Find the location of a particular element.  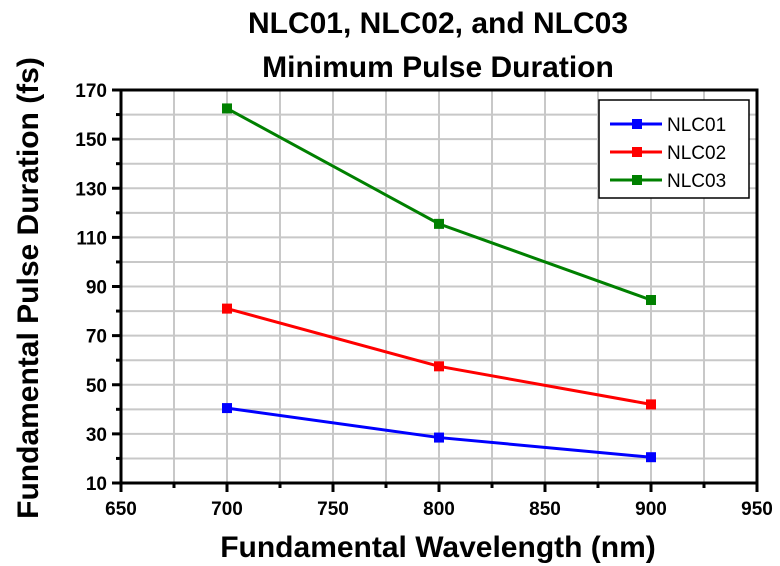

y-tick-label: 170 is located at coordinates (91, 91).